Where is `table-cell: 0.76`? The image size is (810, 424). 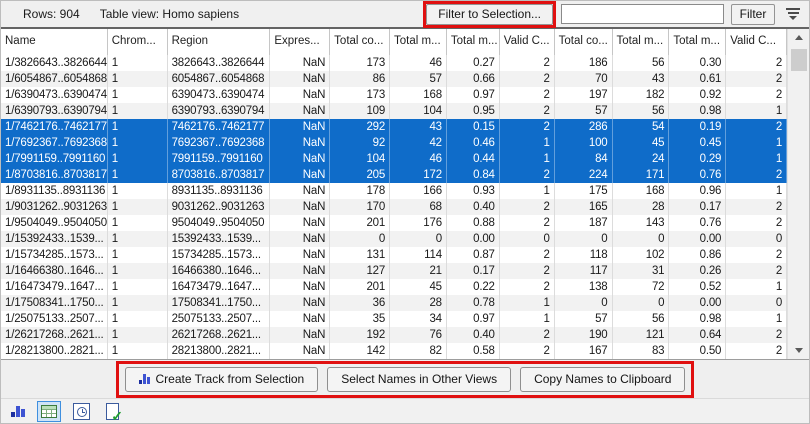 table-cell: 0.76 is located at coordinates (698, 223).